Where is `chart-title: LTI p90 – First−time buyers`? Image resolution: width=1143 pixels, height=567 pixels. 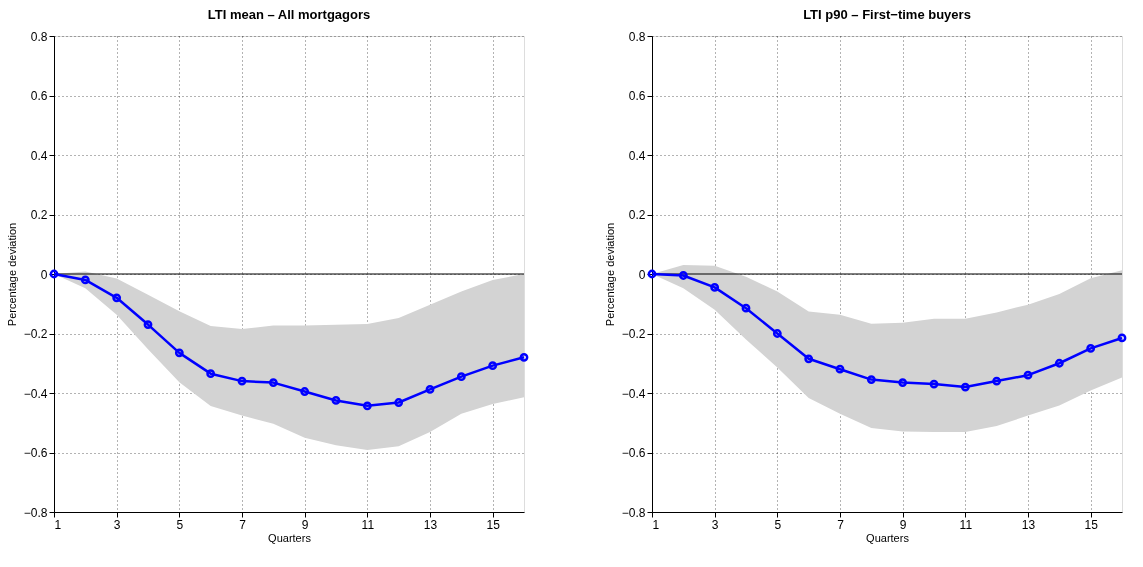 chart-title: LTI p90 – First−time buyers is located at coordinates (887, 14).